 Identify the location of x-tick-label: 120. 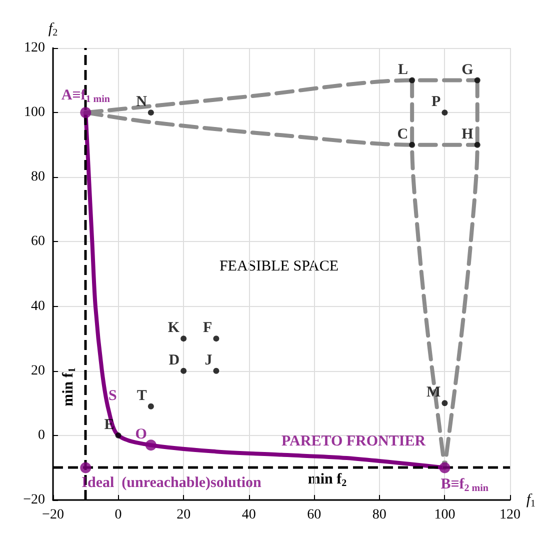
(510, 515).